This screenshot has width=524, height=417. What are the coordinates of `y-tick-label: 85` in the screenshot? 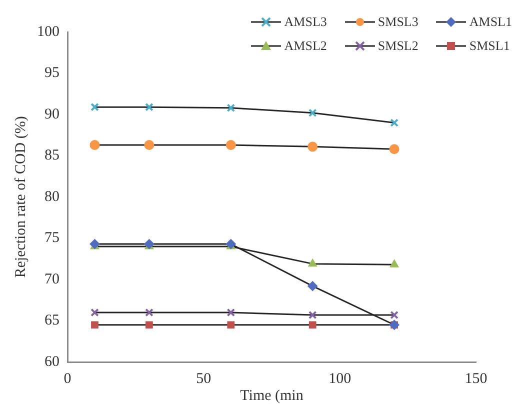 It's located at (52, 156).